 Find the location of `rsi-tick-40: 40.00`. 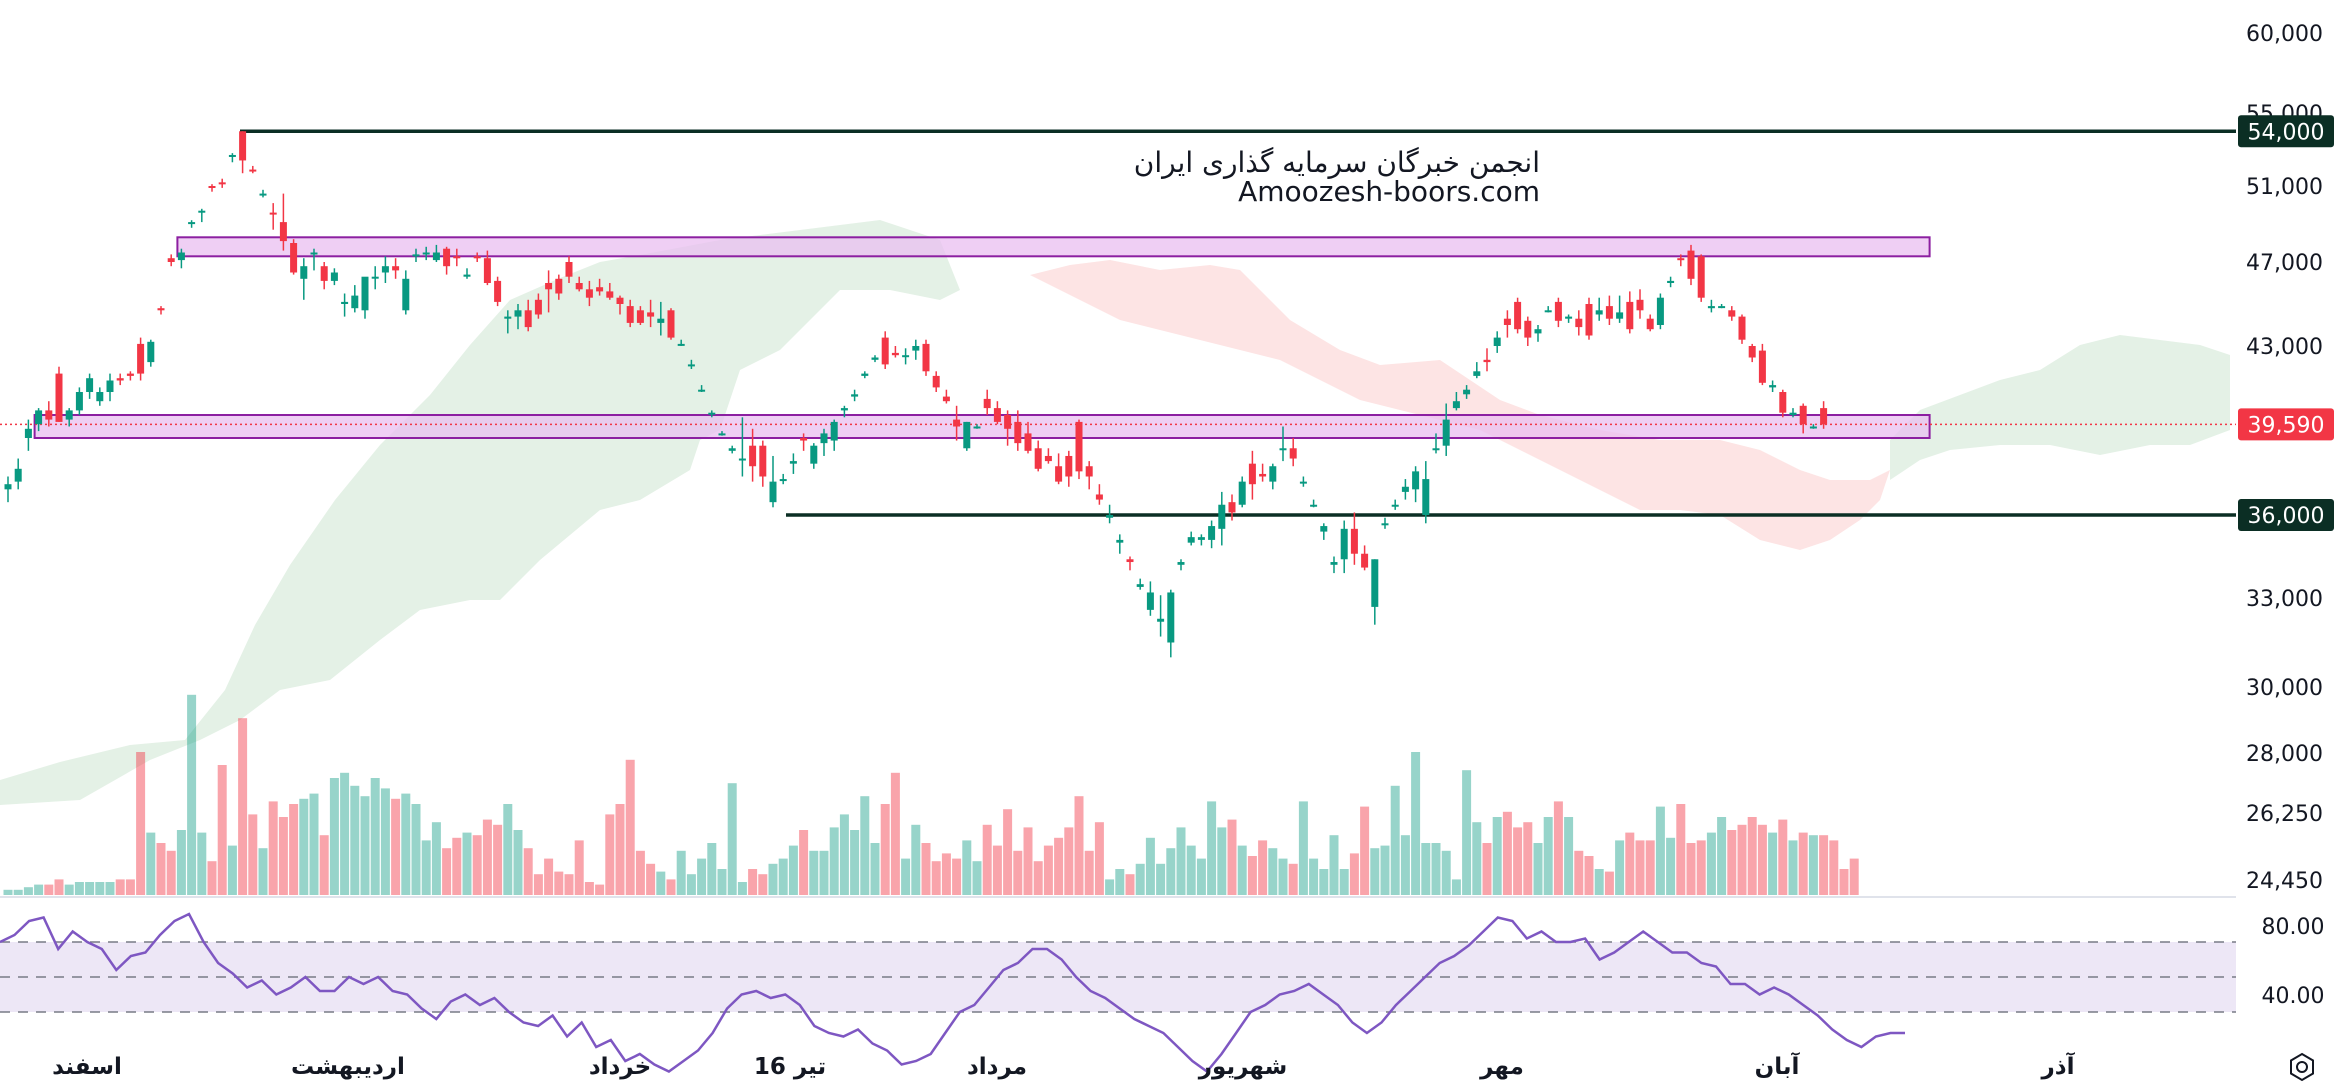

rsi-tick-40: 40.00 is located at coordinates (2293, 996).